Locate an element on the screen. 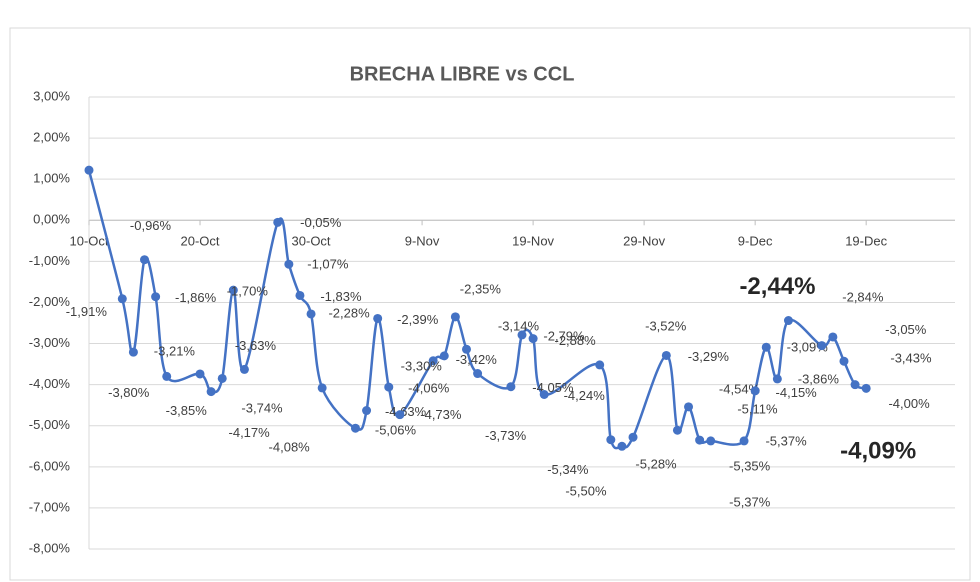 The height and width of the screenshot is (582, 980). y-tick-label: 2,00% is located at coordinates (51, 137).